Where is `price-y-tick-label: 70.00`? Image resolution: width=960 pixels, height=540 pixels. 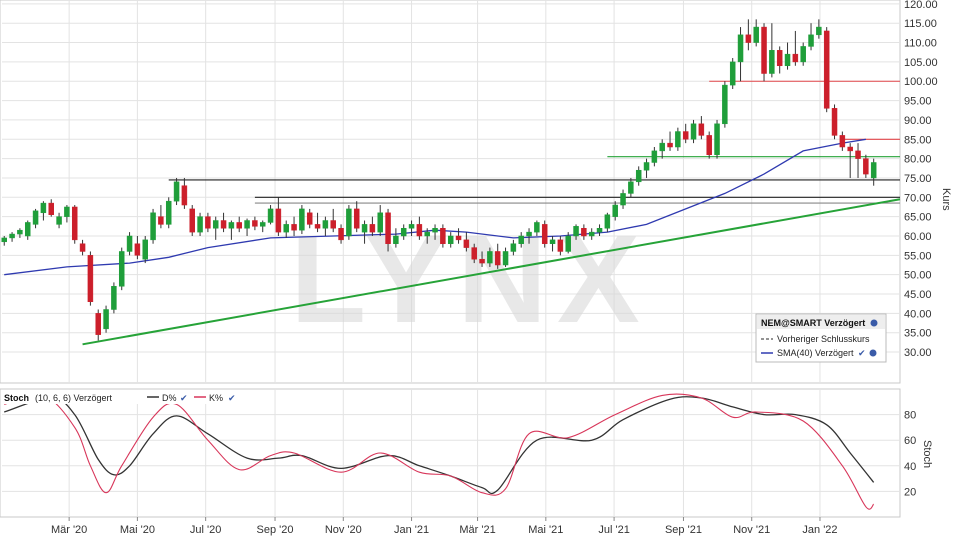
price-y-tick-label: 70.00 is located at coordinates (918, 198).